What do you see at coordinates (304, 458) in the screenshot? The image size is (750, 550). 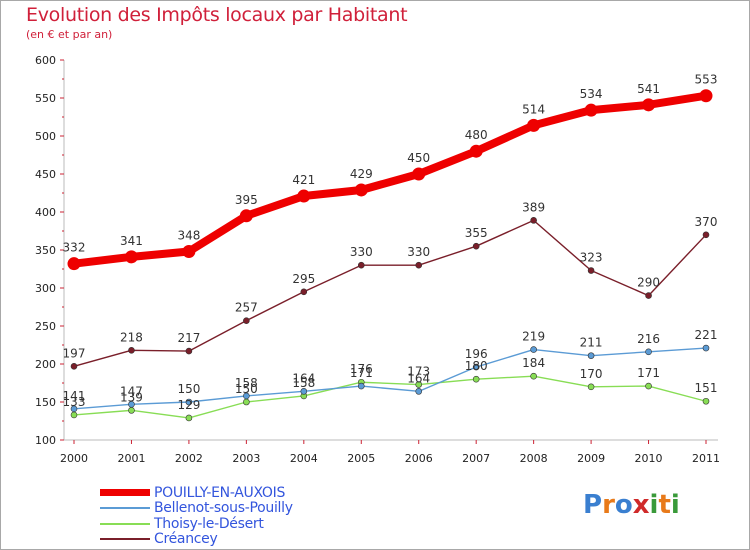 I see `x-tick-label: 2004` at bounding box center [304, 458].